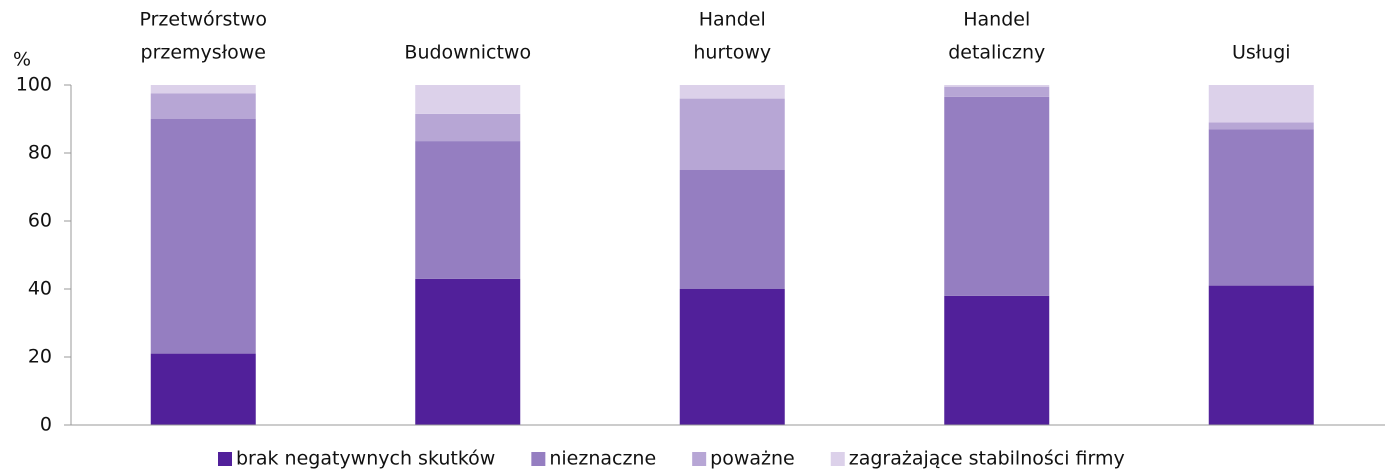 Image resolution: width=1387 pixels, height=469 pixels. Describe the element at coordinates (203, 53) in the screenshot. I see `category-label: przemysłowe` at that location.